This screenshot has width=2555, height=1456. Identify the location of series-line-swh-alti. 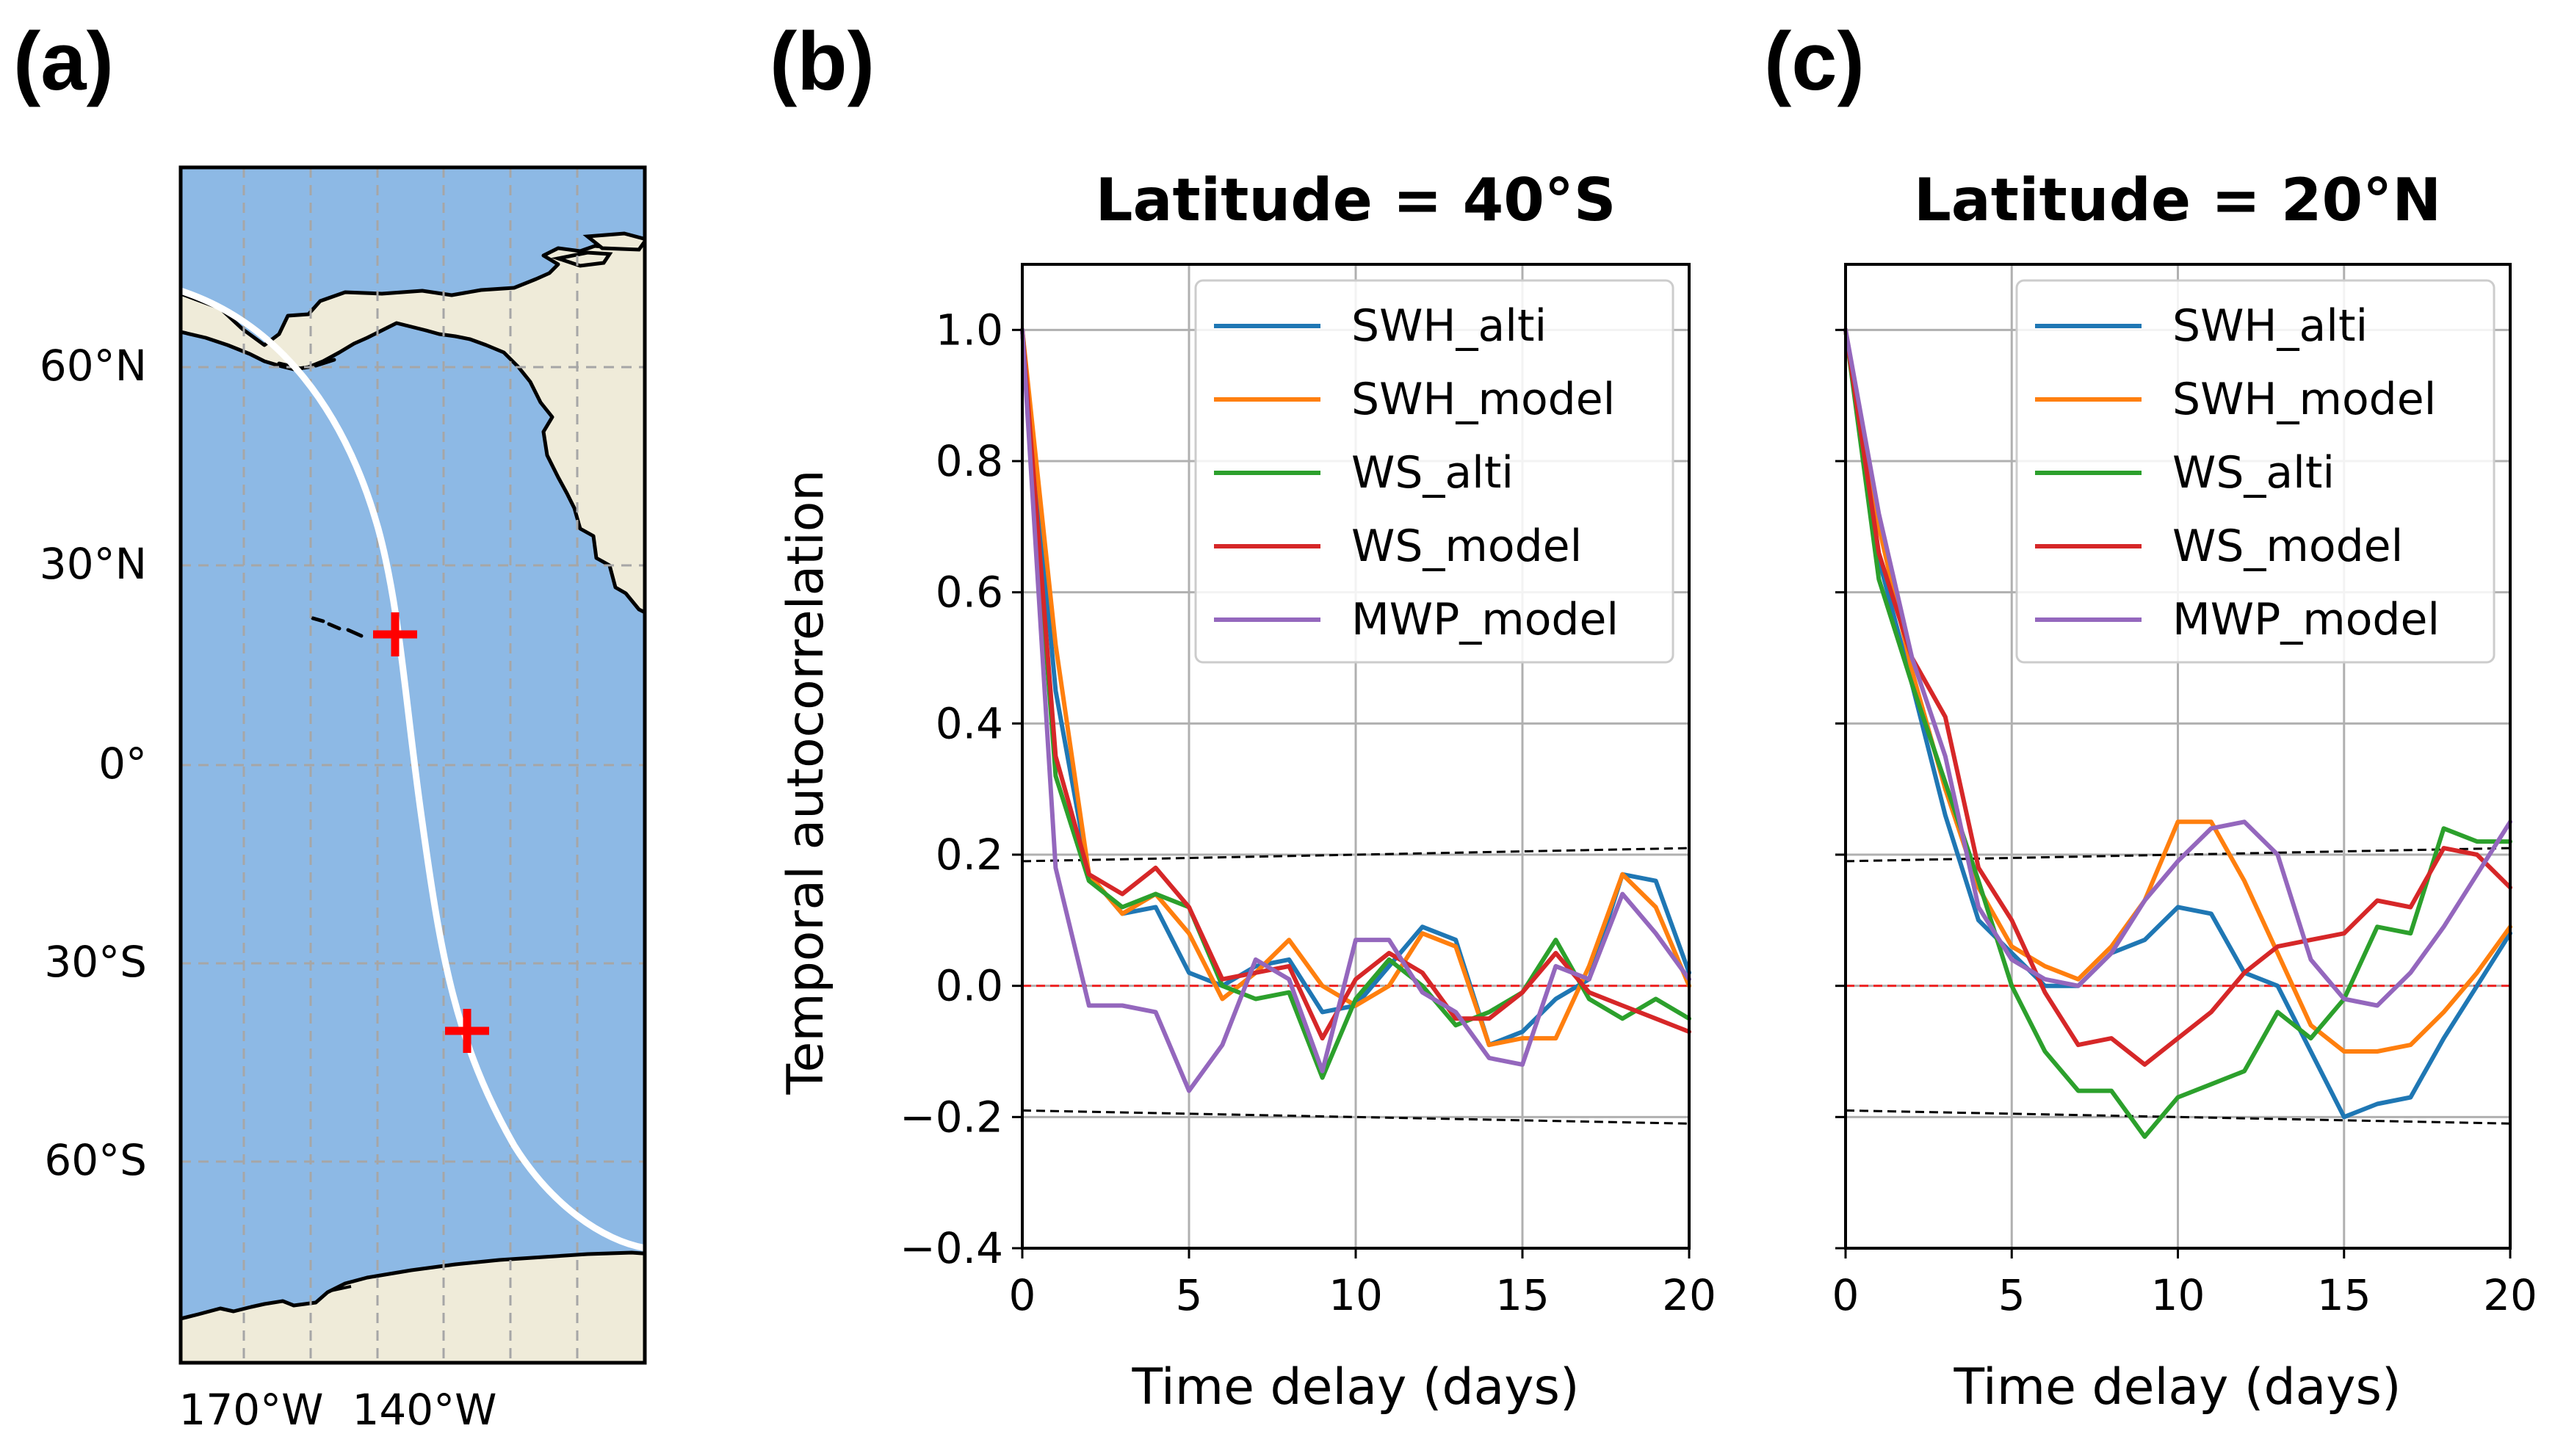
(2178, 723).